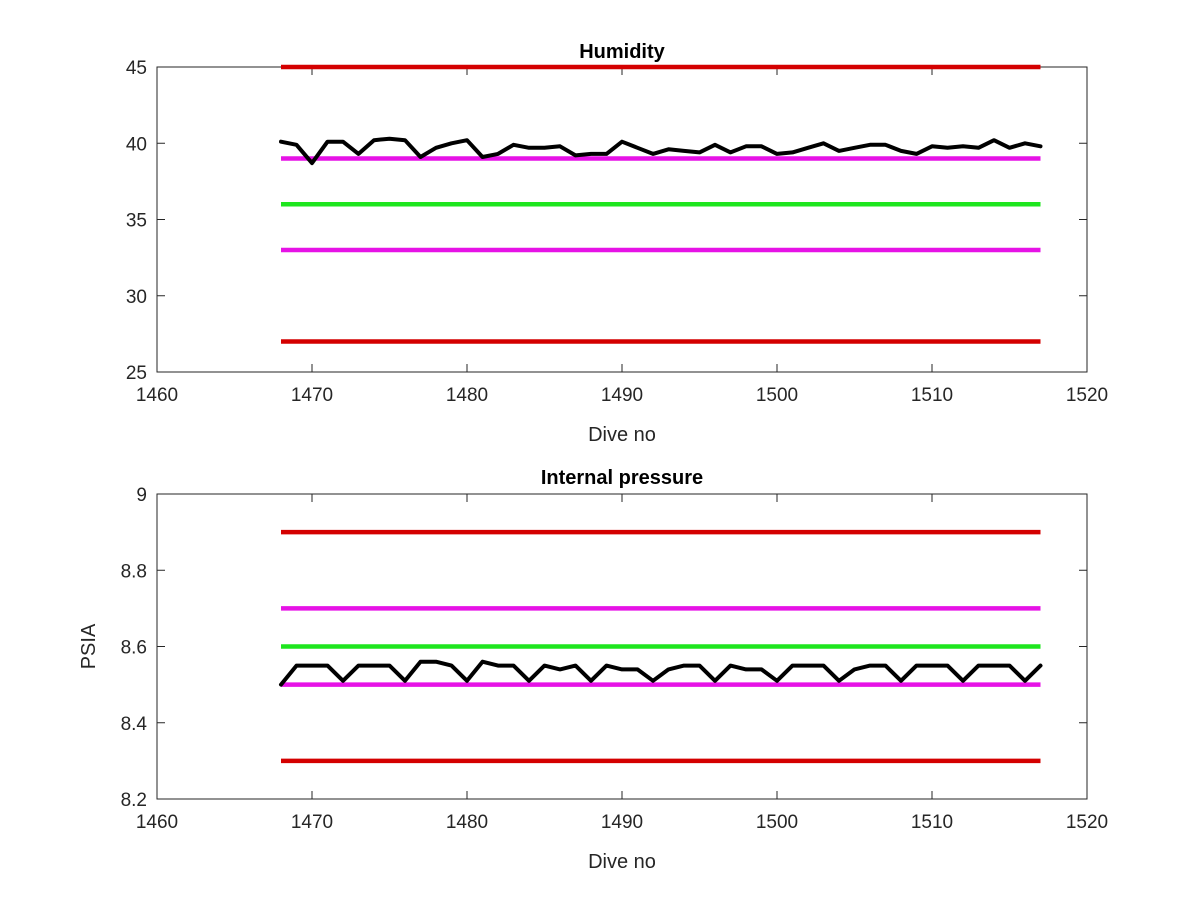  What do you see at coordinates (134, 571) in the screenshot?
I see `y-tick-label: 8.8` at bounding box center [134, 571].